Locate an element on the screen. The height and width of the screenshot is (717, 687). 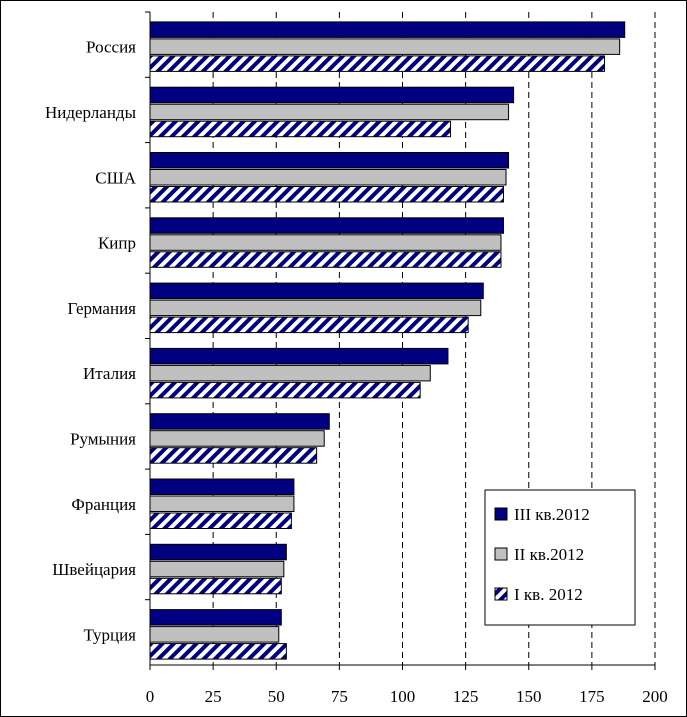
x-tick-label: 0 is located at coordinates (150, 696).